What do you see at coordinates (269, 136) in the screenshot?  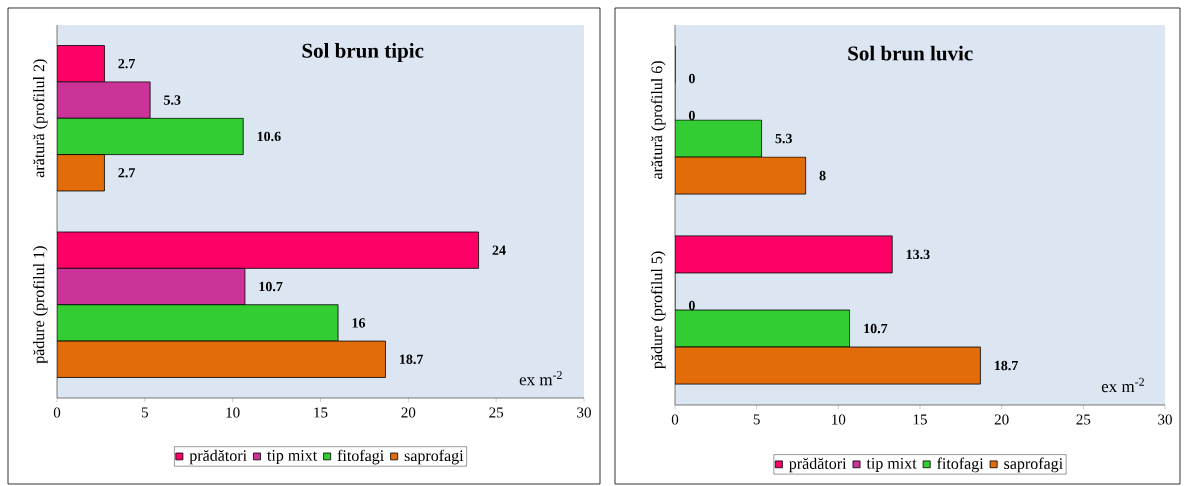 I see `data-label: 10.6` at bounding box center [269, 136].